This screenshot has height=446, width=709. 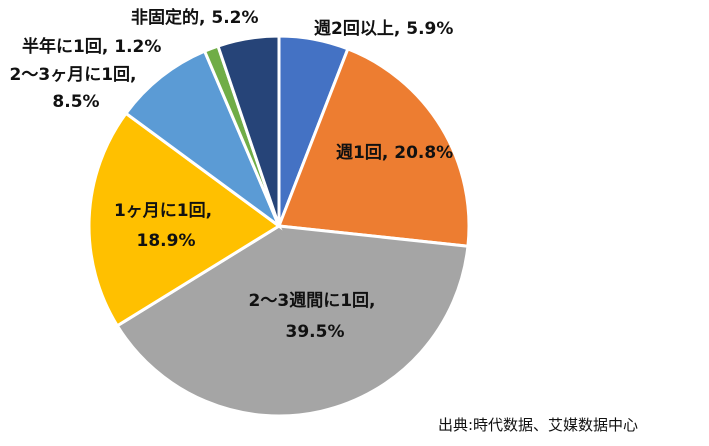 What do you see at coordinates (166, 226) in the screenshot?
I see `label-monthly-1: 1ヶ月に1回, 18.9%` at bounding box center [166, 226].